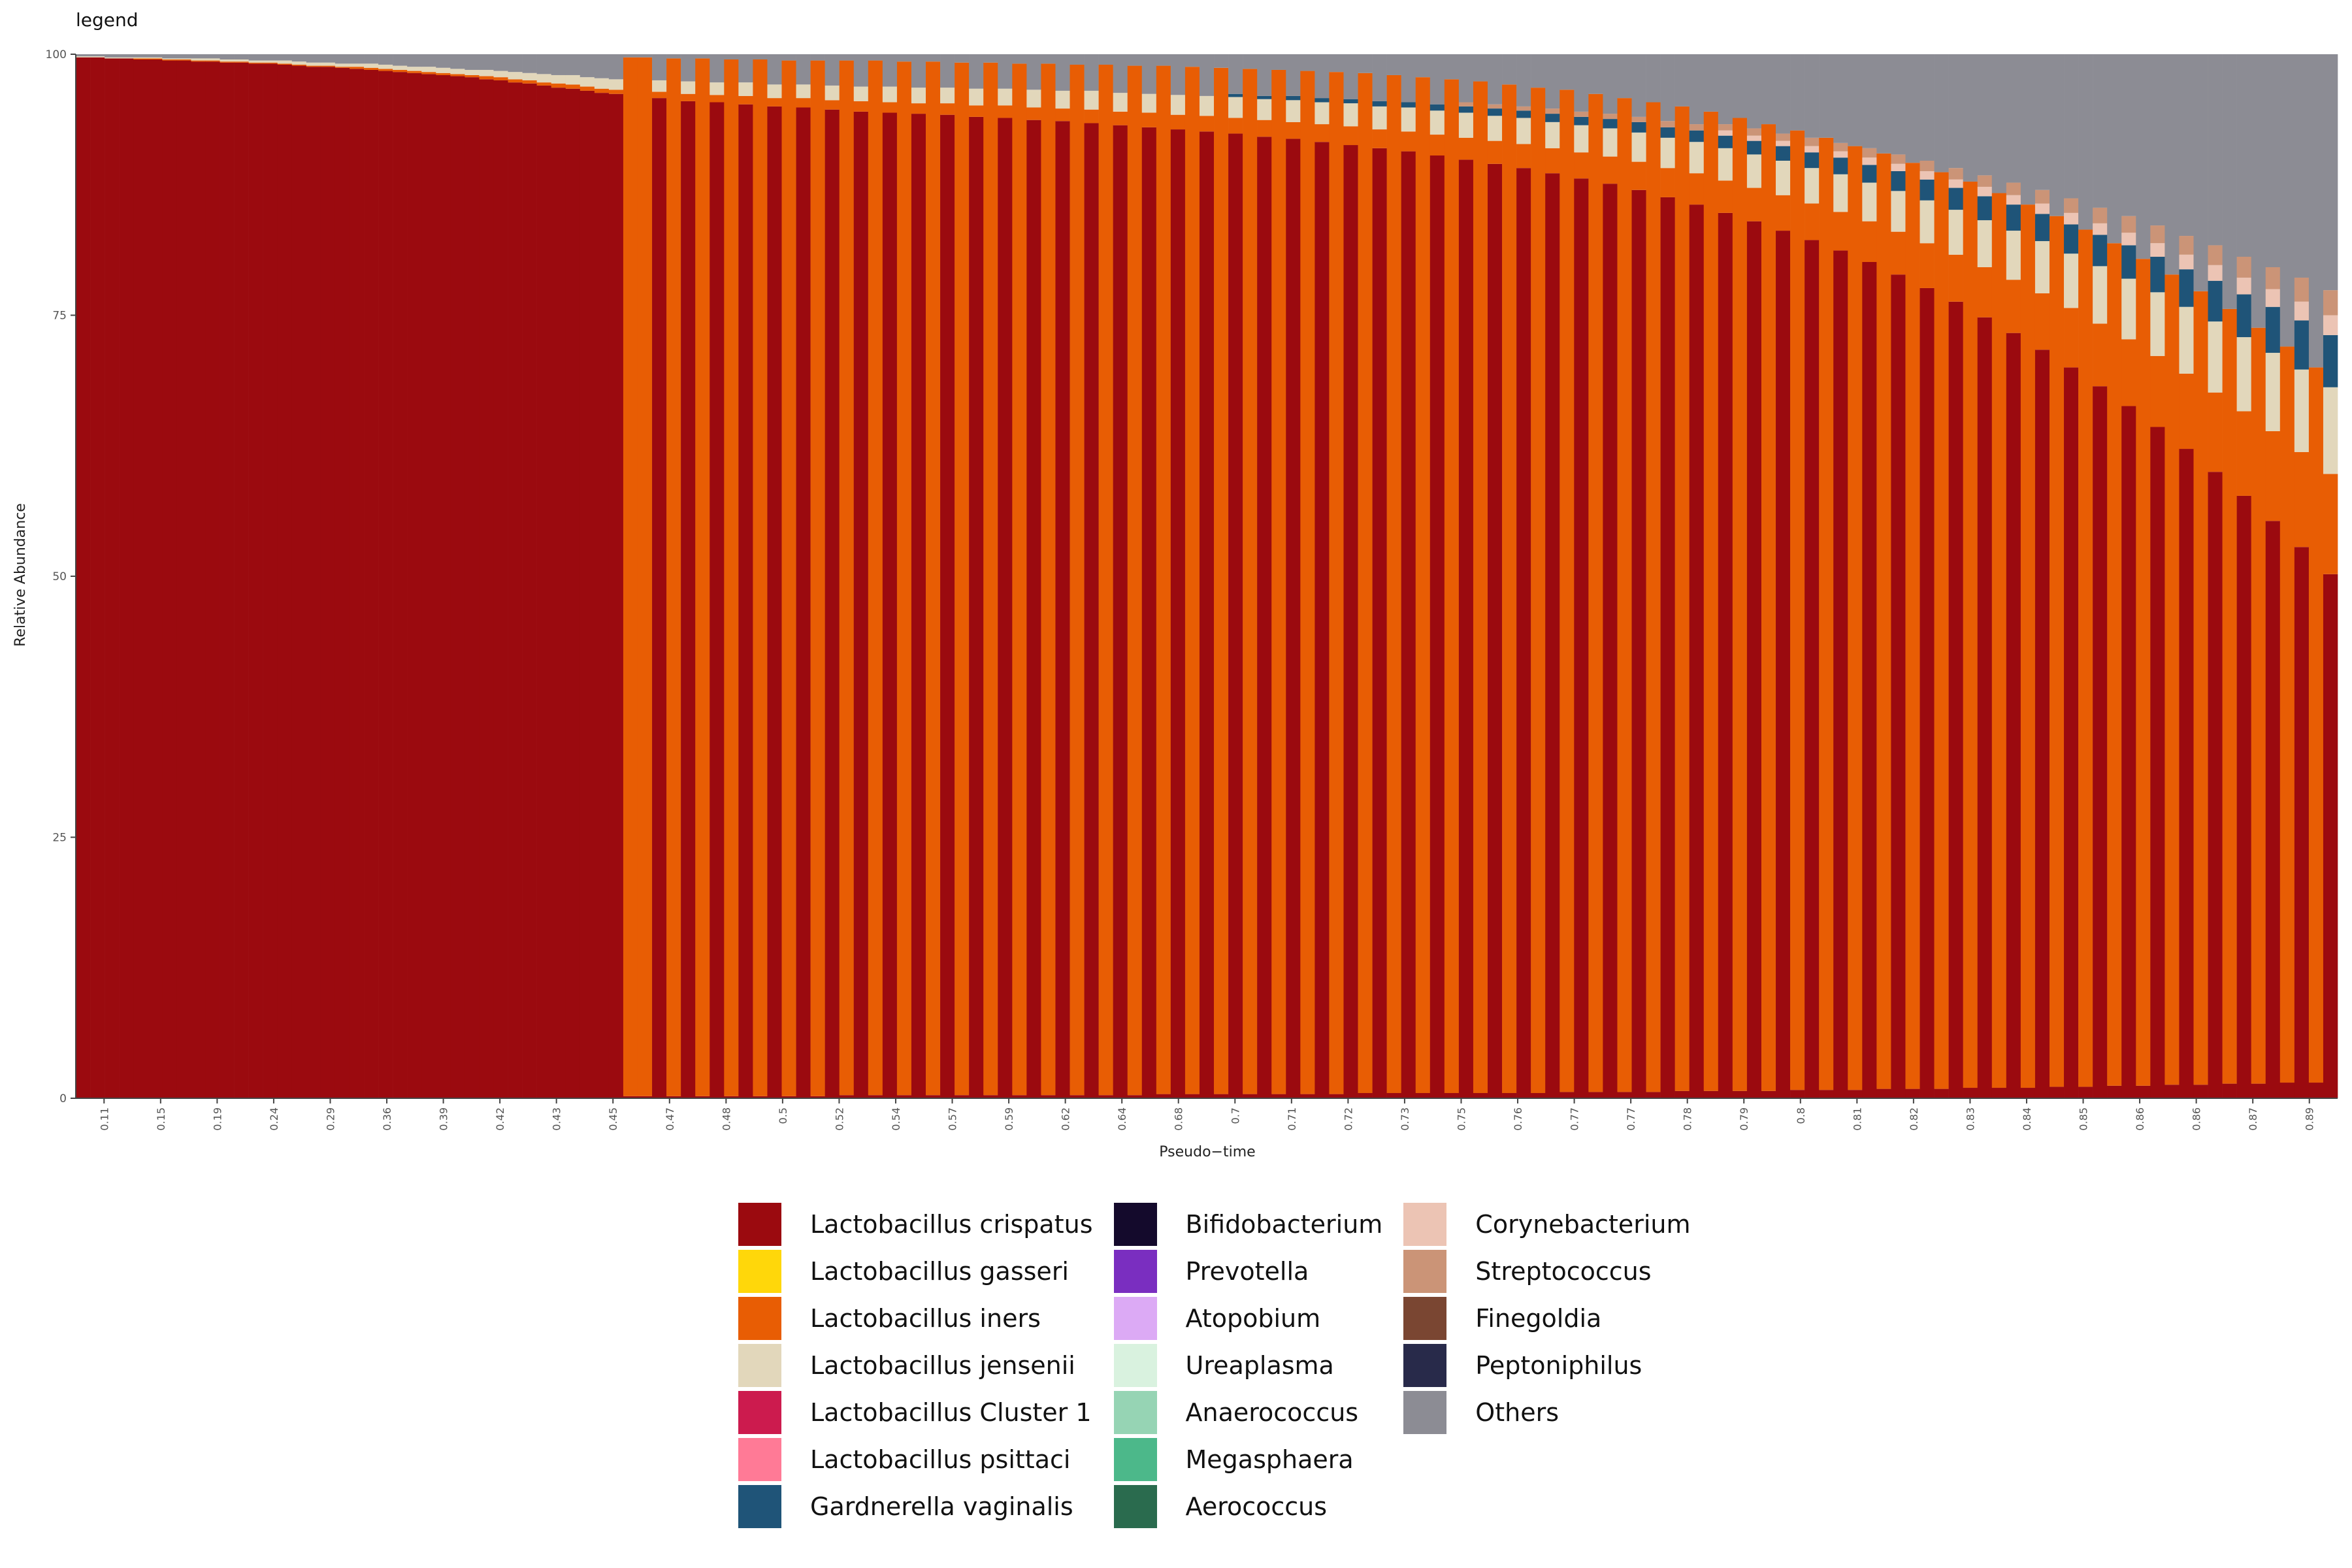  What do you see at coordinates (1066, 1119) in the screenshot?
I see `x-tick-label: 0.62` at bounding box center [1066, 1119].